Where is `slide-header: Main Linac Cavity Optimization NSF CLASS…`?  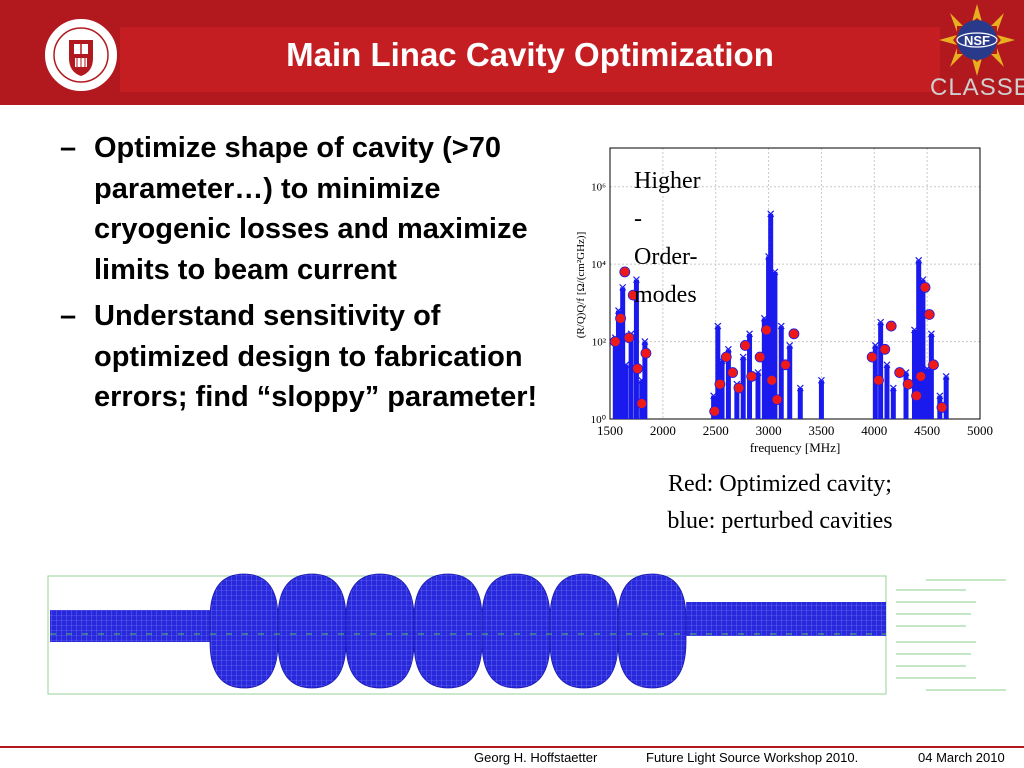 slide-header: Main Linac Cavity Optimization NSF CLASS… is located at coordinates (512, 52).